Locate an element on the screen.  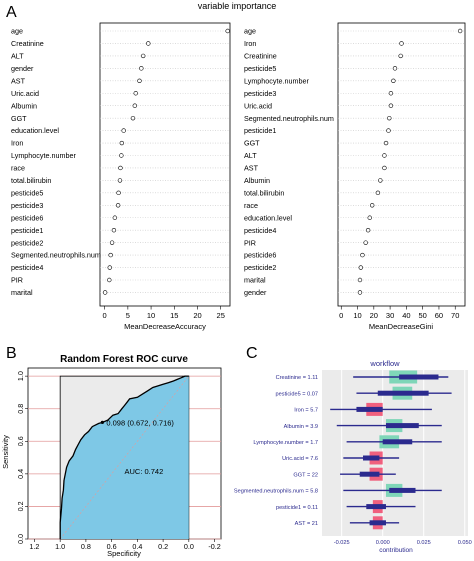
gini-variable-label: Segmented.neutrophils.num is located at coordinates (289, 118).